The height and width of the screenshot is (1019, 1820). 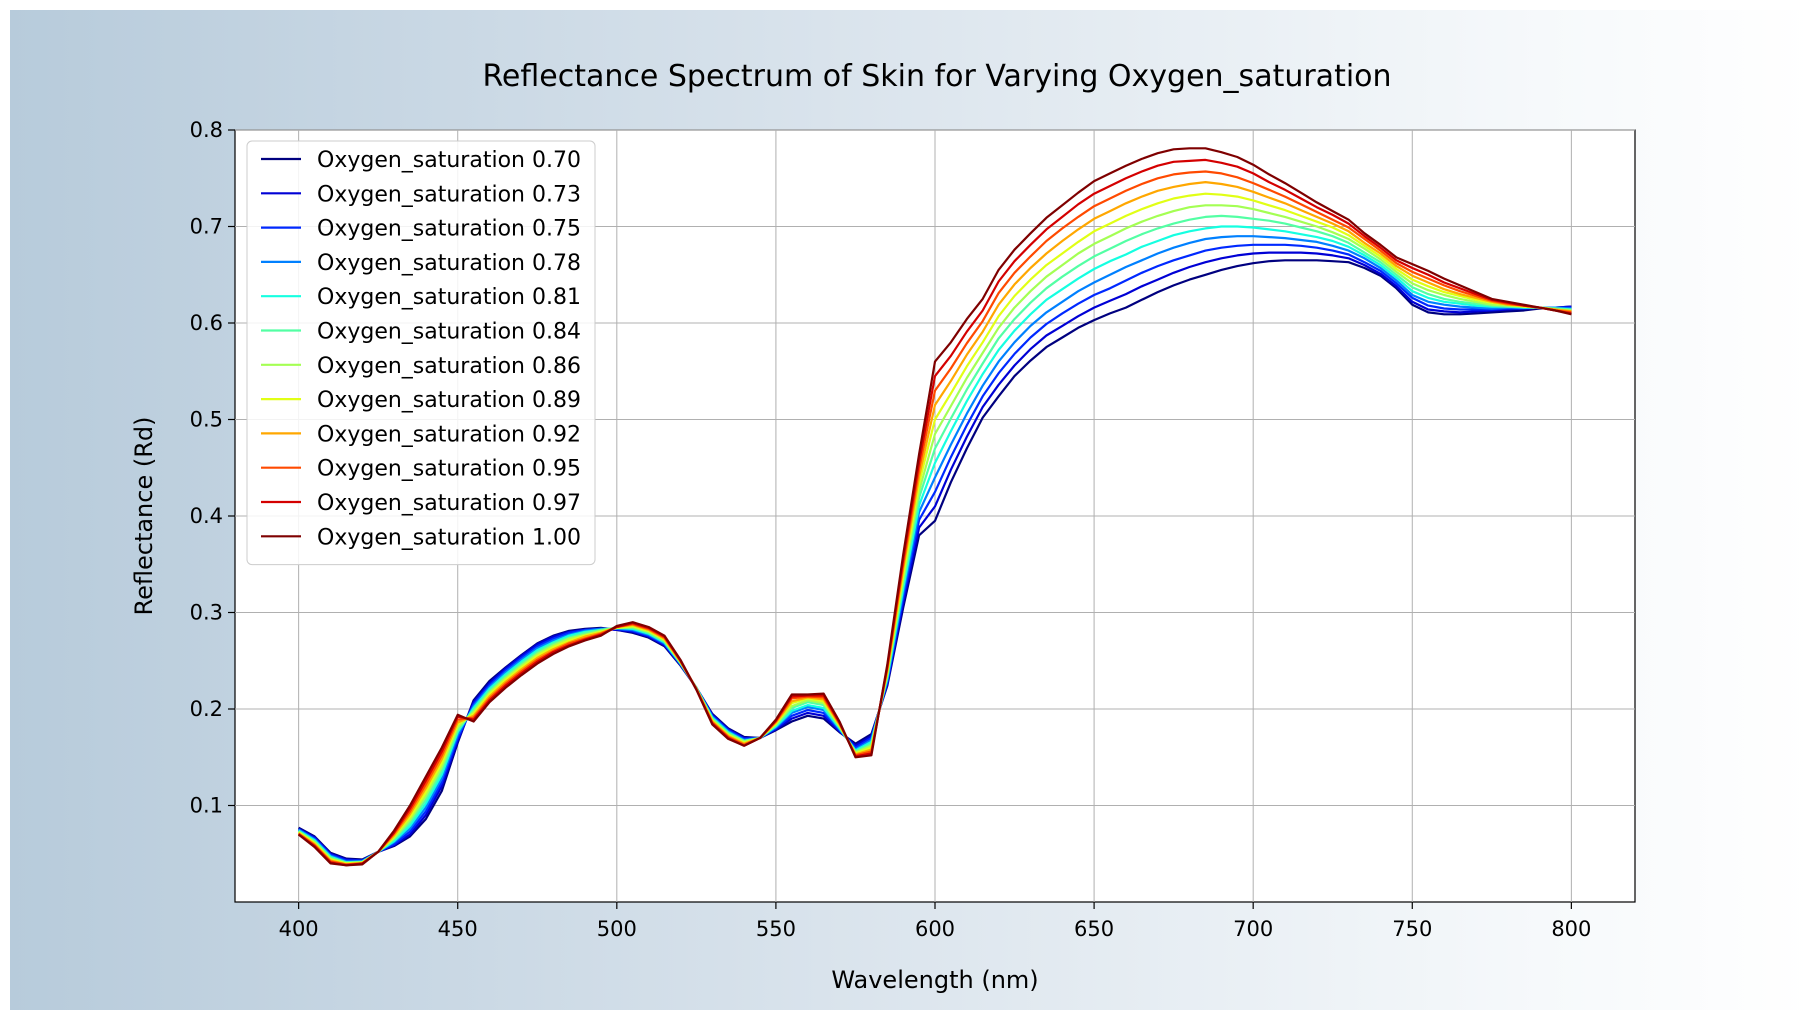 What do you see at coordinates (449, 229) in the screenshot?
I see `legend-label-2: Oxygen_saturation 0.75` at bounding box center [449, 229].